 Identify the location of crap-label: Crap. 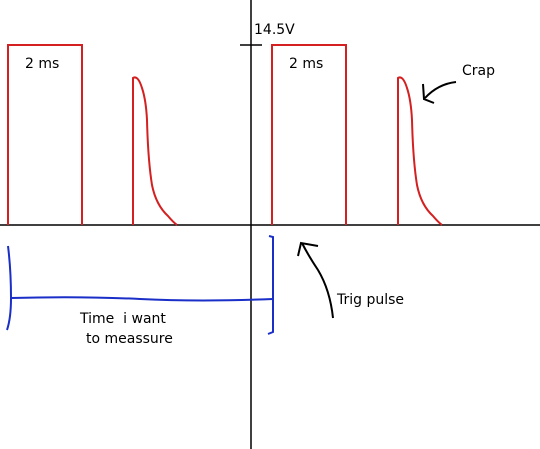
(478, 71).